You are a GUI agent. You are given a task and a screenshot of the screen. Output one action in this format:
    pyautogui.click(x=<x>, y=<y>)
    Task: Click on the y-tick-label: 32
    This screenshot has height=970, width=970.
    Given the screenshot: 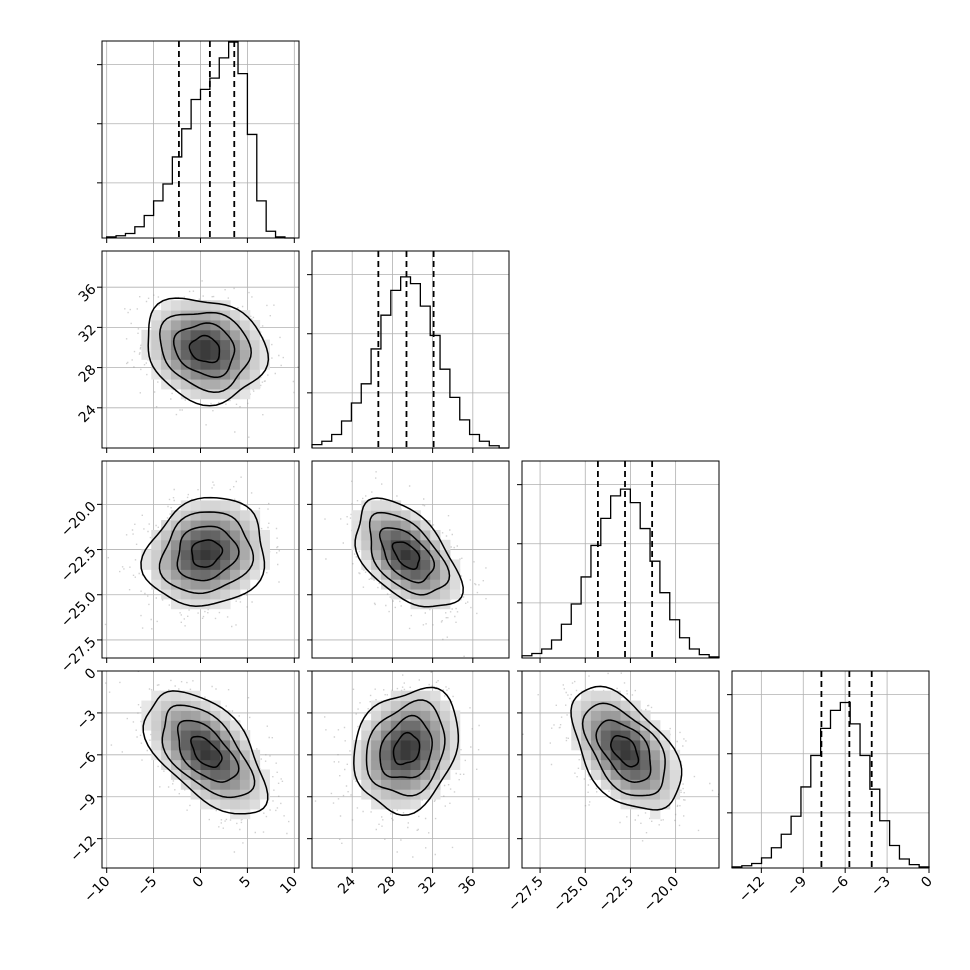 What is the action you would take?
    pyautogui.click(x=88, y=334)
    